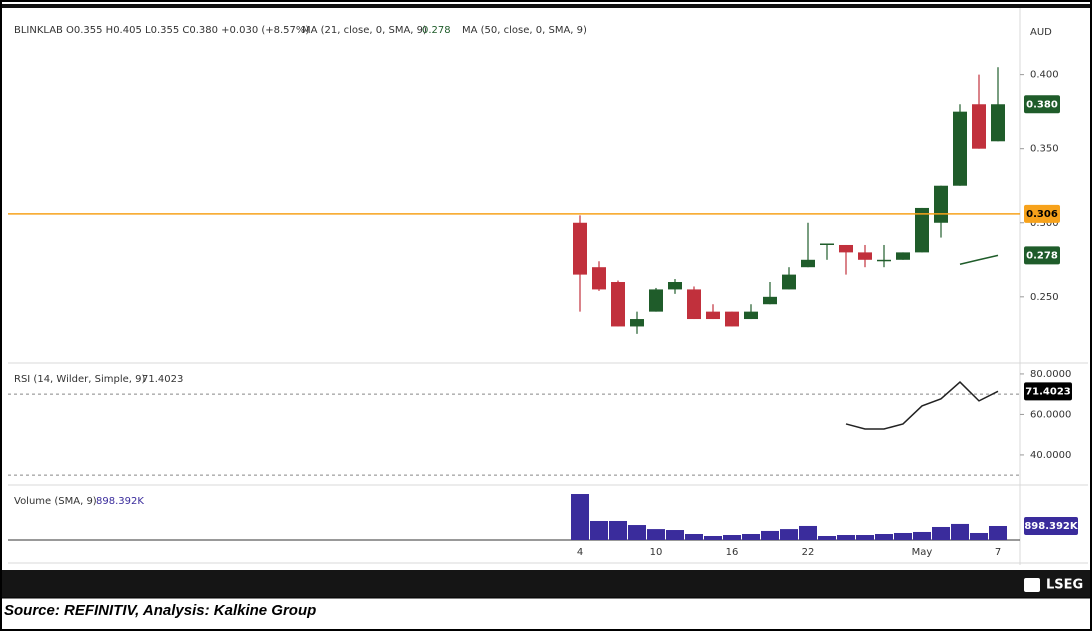 This screenshot has width=1092, height=631. Describe the element at coordinates (162, 379) in the screenshot. I see `legend-value: 71.4023` at that location.